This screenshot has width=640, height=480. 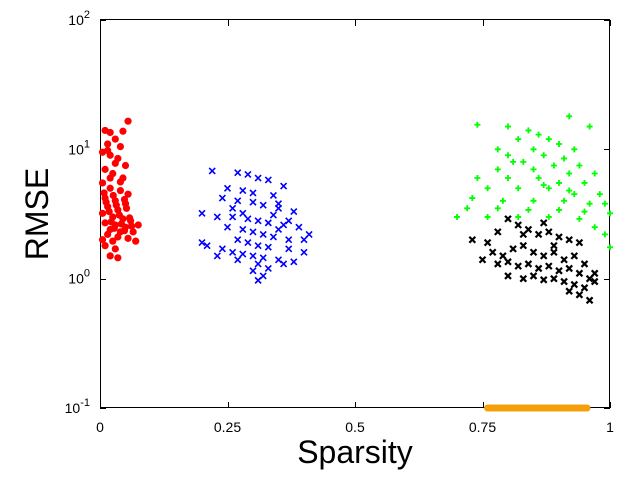 I want to click on x-tick-label: 0.5, so click(x=355, y=427).